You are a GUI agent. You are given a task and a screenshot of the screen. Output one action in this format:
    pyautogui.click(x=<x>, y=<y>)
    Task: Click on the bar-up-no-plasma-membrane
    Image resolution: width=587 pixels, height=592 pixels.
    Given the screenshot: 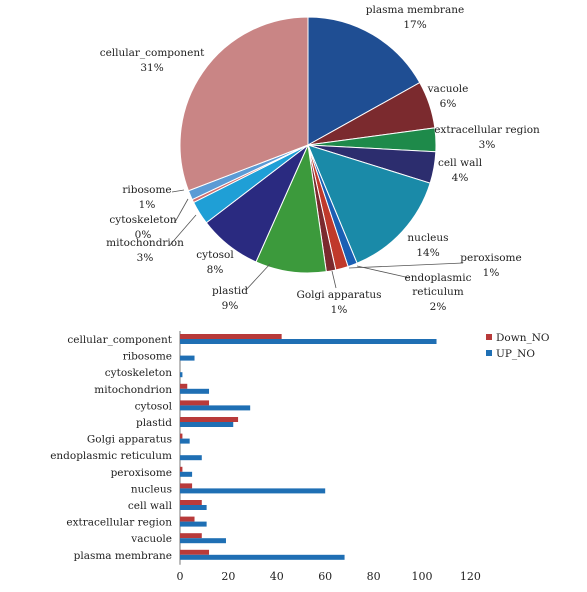 What is the action you would take?
    pyautogui.click(x=262, y=557)
    